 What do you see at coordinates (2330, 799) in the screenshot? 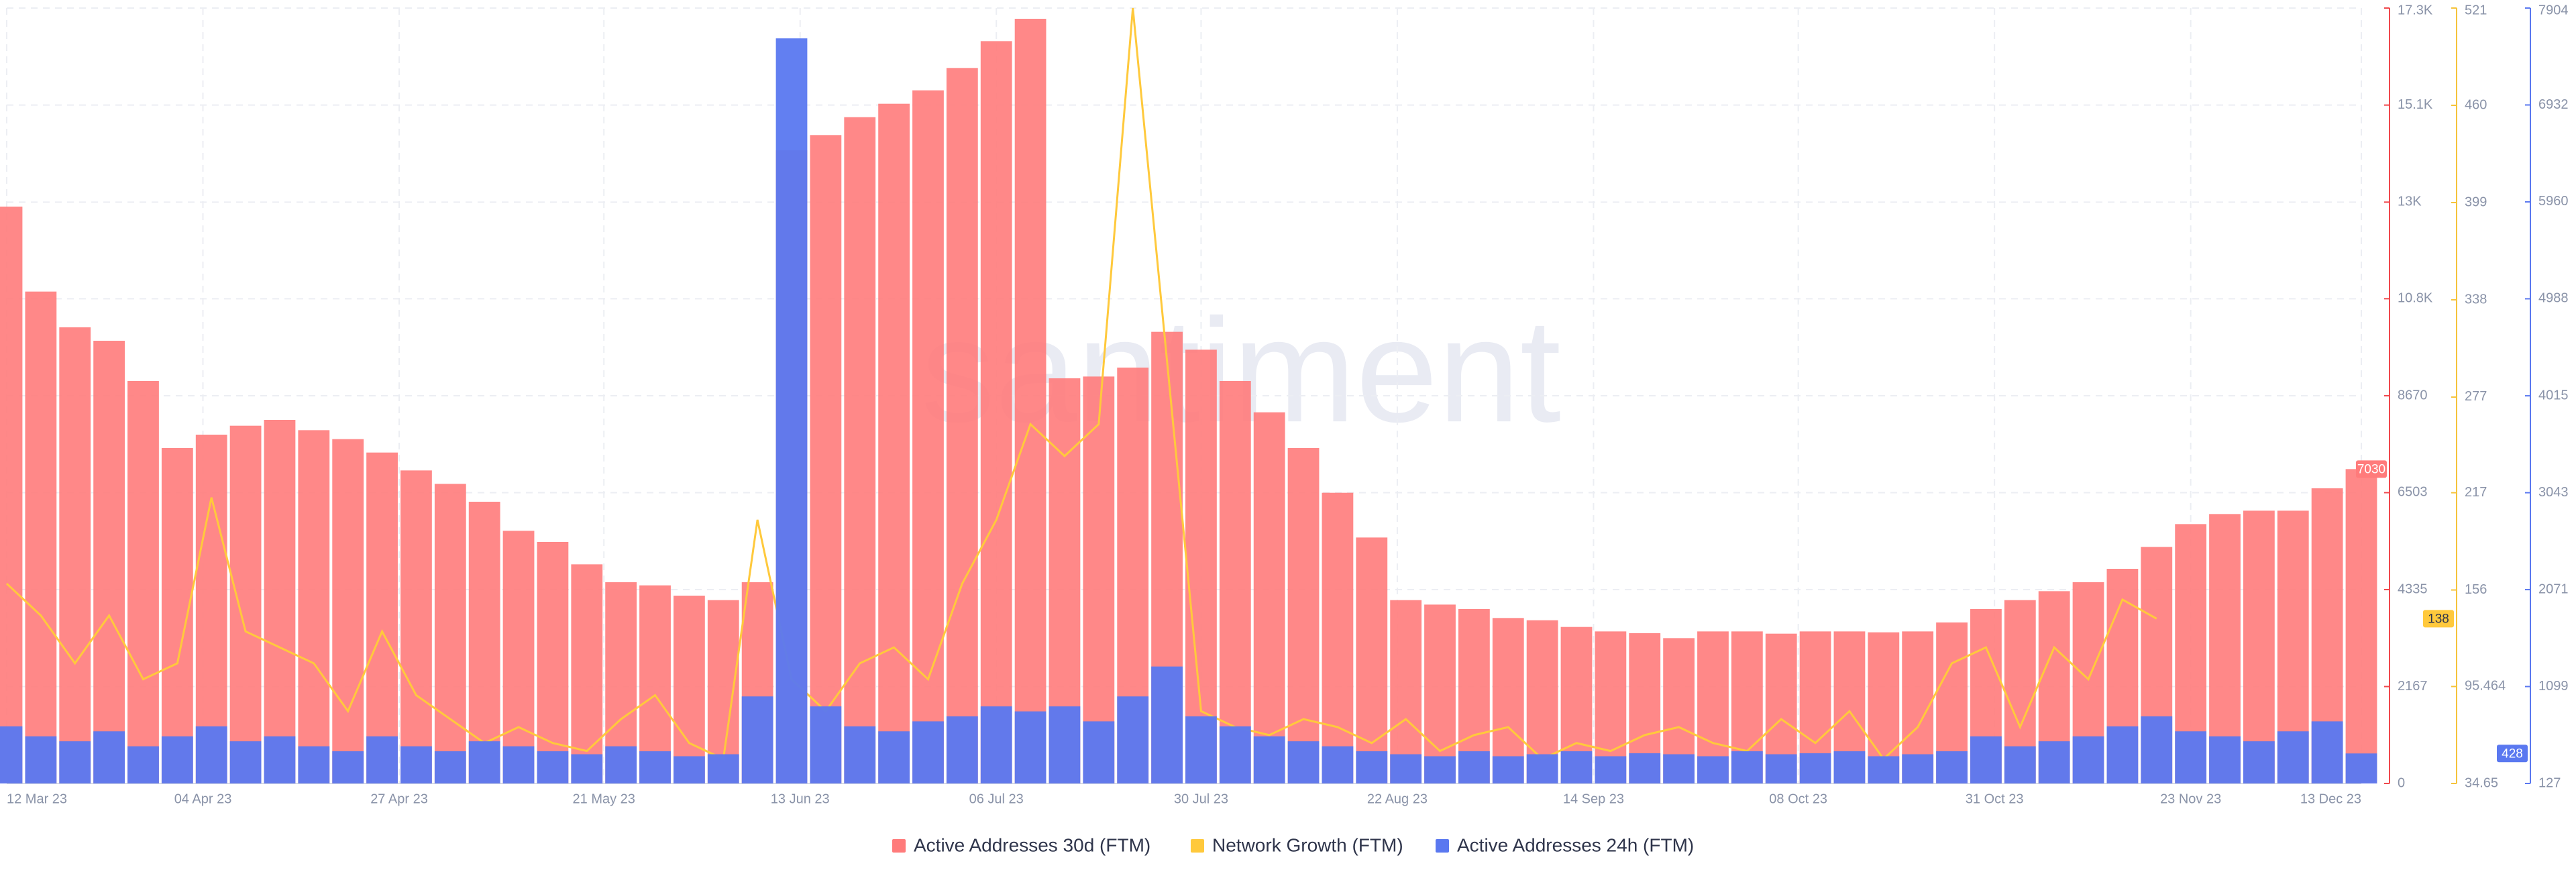
I see `x-tick-label: 13 Dec 23` at bounding box center [2330, 799].